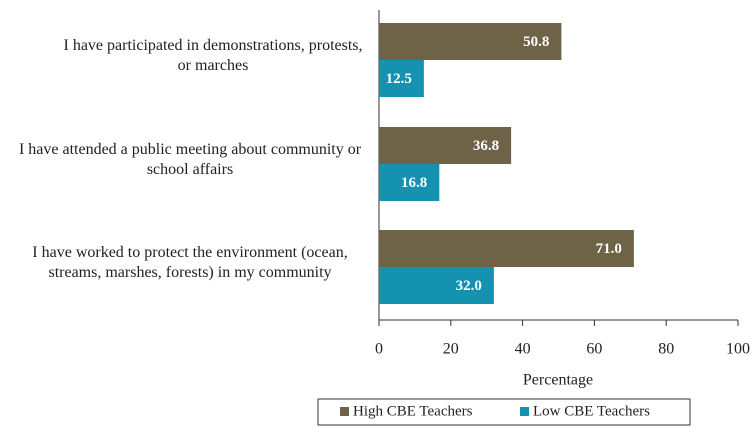 The width and height of the screenshot is (755, 427). What do you see at coordinates (486, 146) in the screenshot?
I see `value-label: 36.8` at bounding box center [486, 146].